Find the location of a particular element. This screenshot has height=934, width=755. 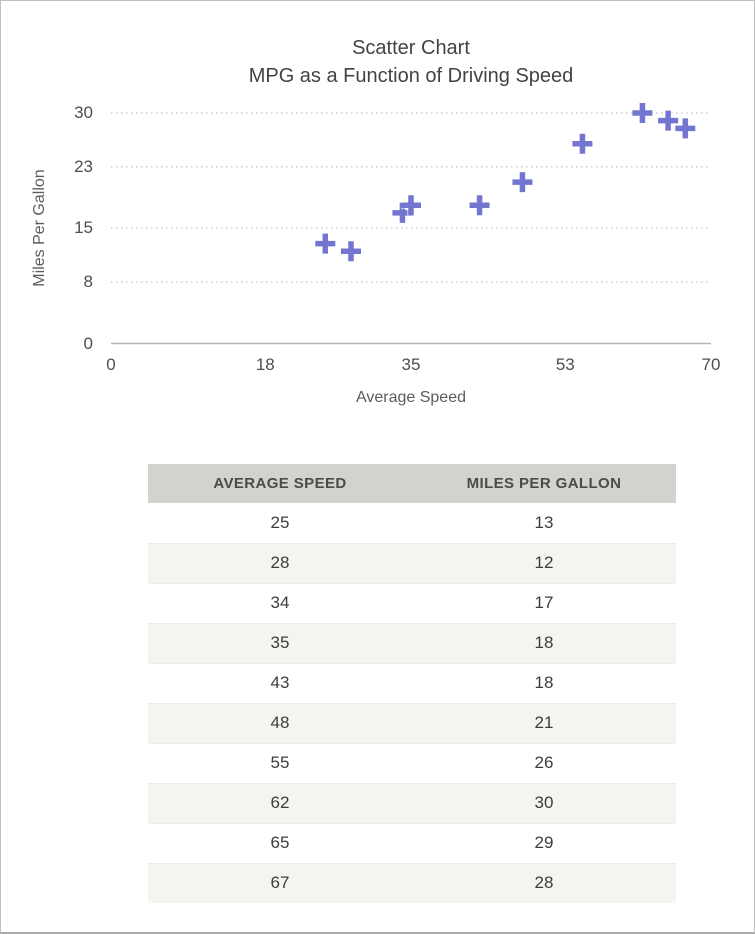

table-cell: 13 is located at coordinates (544, 522).